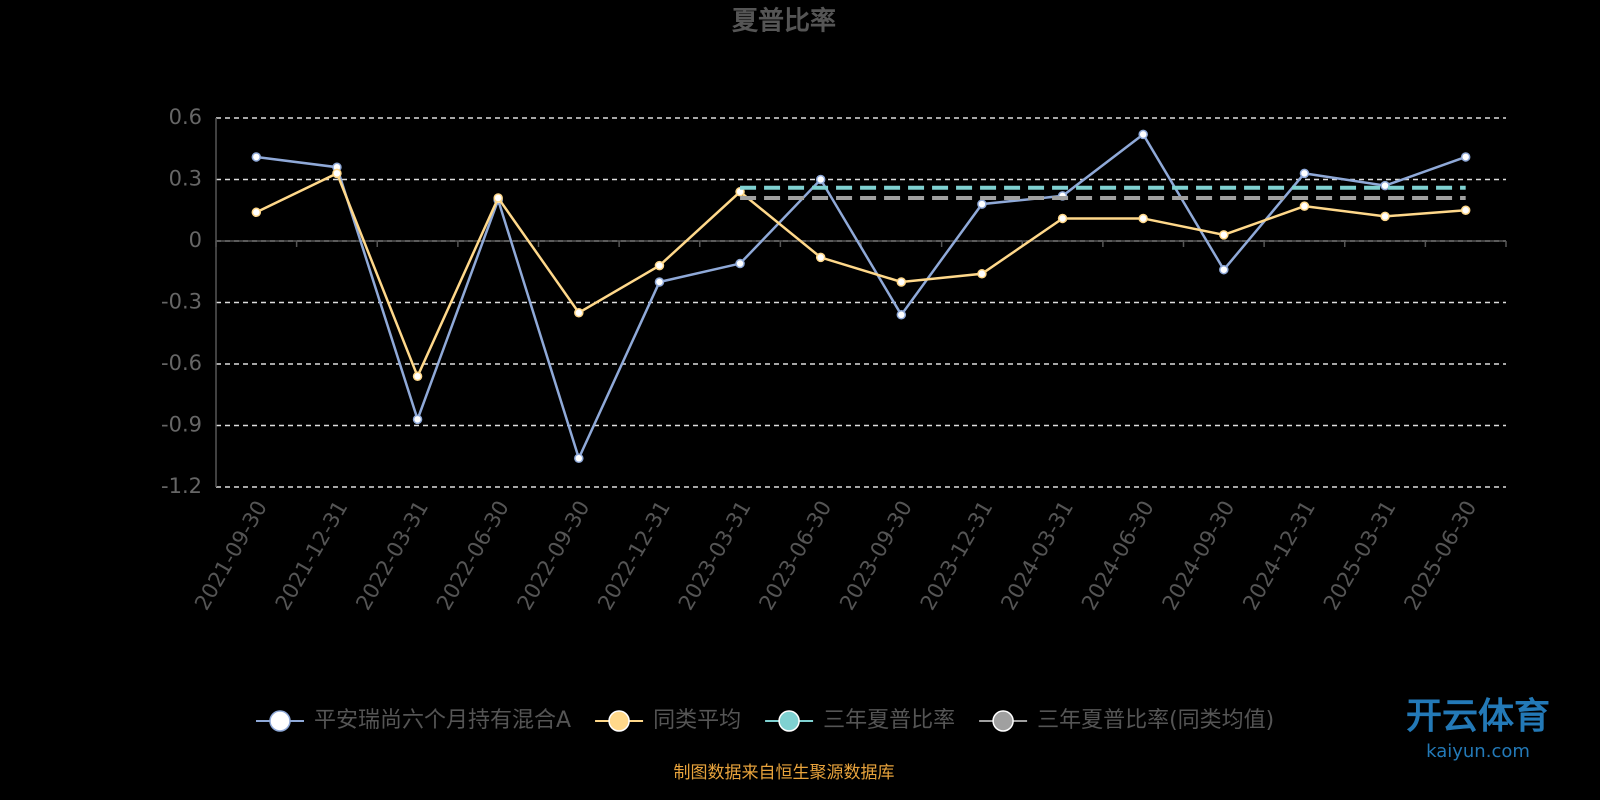 The height and width of the screenshot is (800, 1600). What do you see at coordinates (957, 556) in the screenshot?
I see `x-tick-label: 2023-12-31` at bounding box center [957, 556].